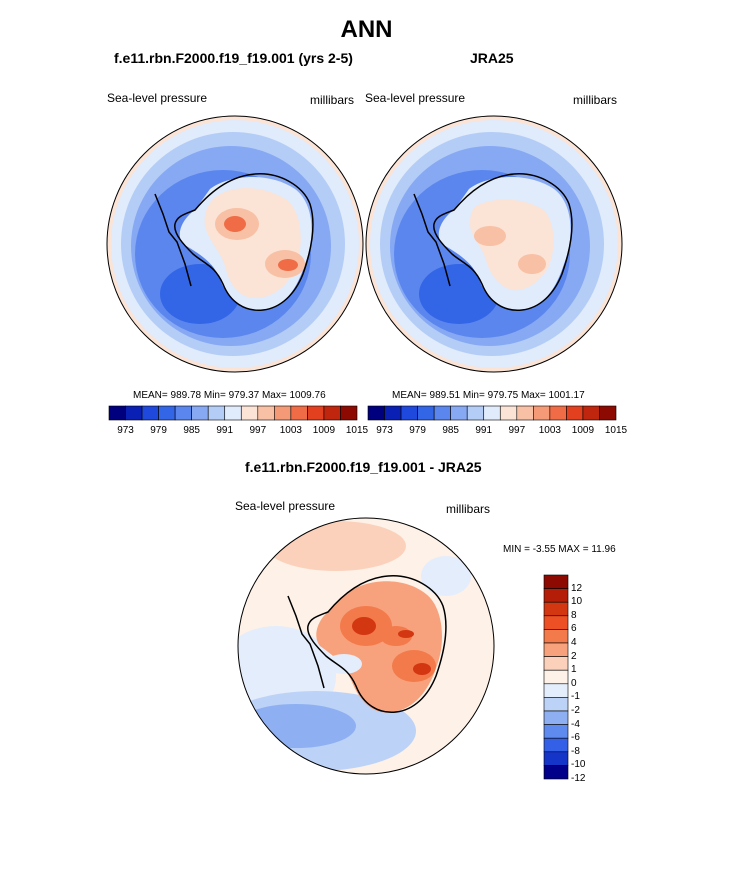 The width and height of the screenshot is (733, 882). Describe the element at coordinates (285, 506) in the screenshot. I see `difference-variable: Sea-level pressure` at that location.